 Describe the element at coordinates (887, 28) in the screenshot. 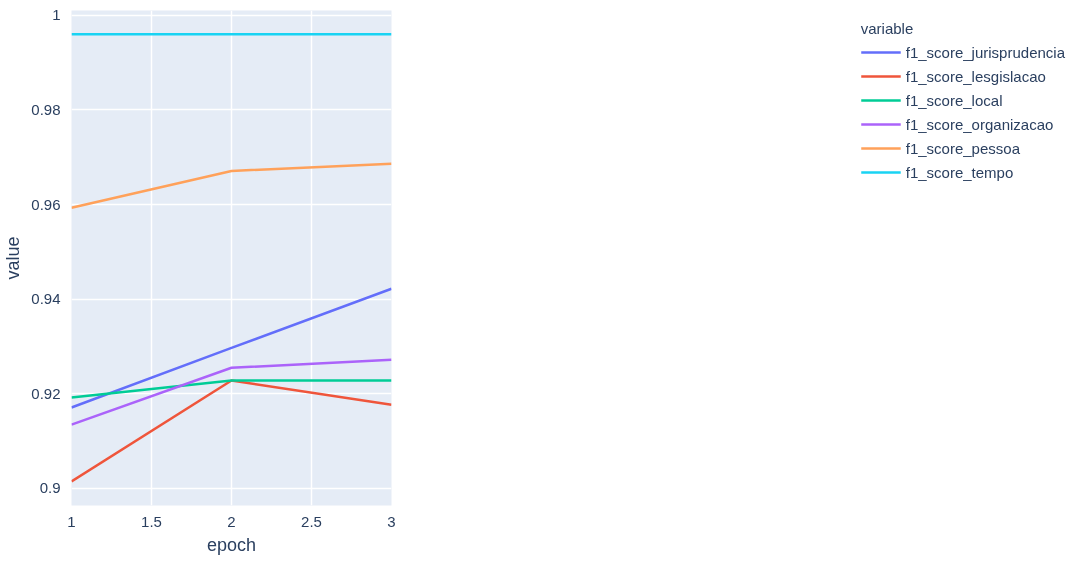

I see `legend-title: variable` at that location.